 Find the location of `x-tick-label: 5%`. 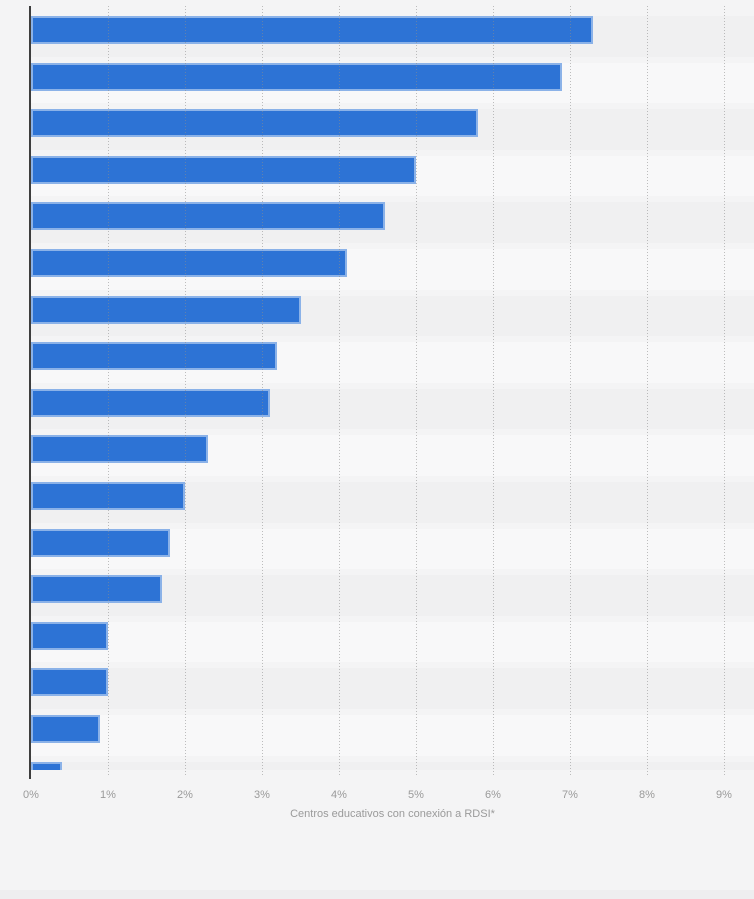

x-tick-label: 5% is located at coordinates (416, 795).